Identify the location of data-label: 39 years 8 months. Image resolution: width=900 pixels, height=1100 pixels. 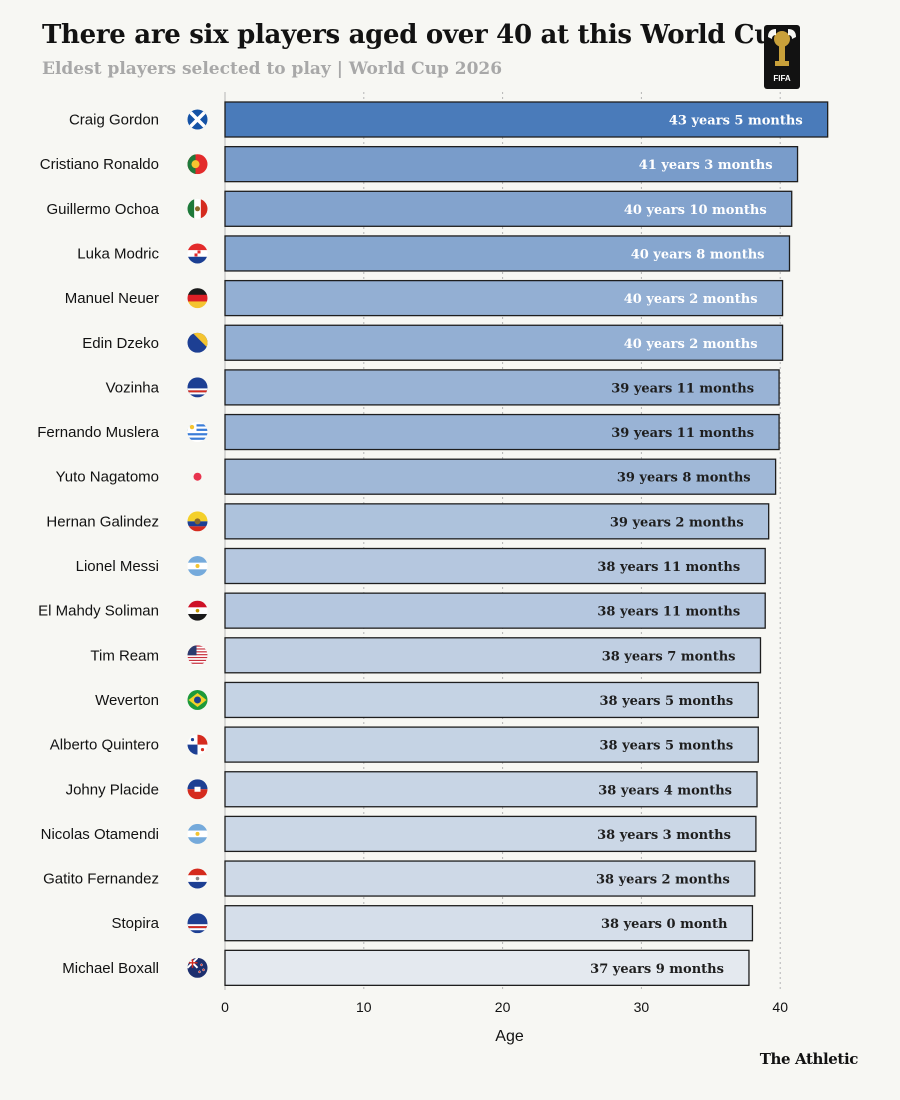
(684, 478).